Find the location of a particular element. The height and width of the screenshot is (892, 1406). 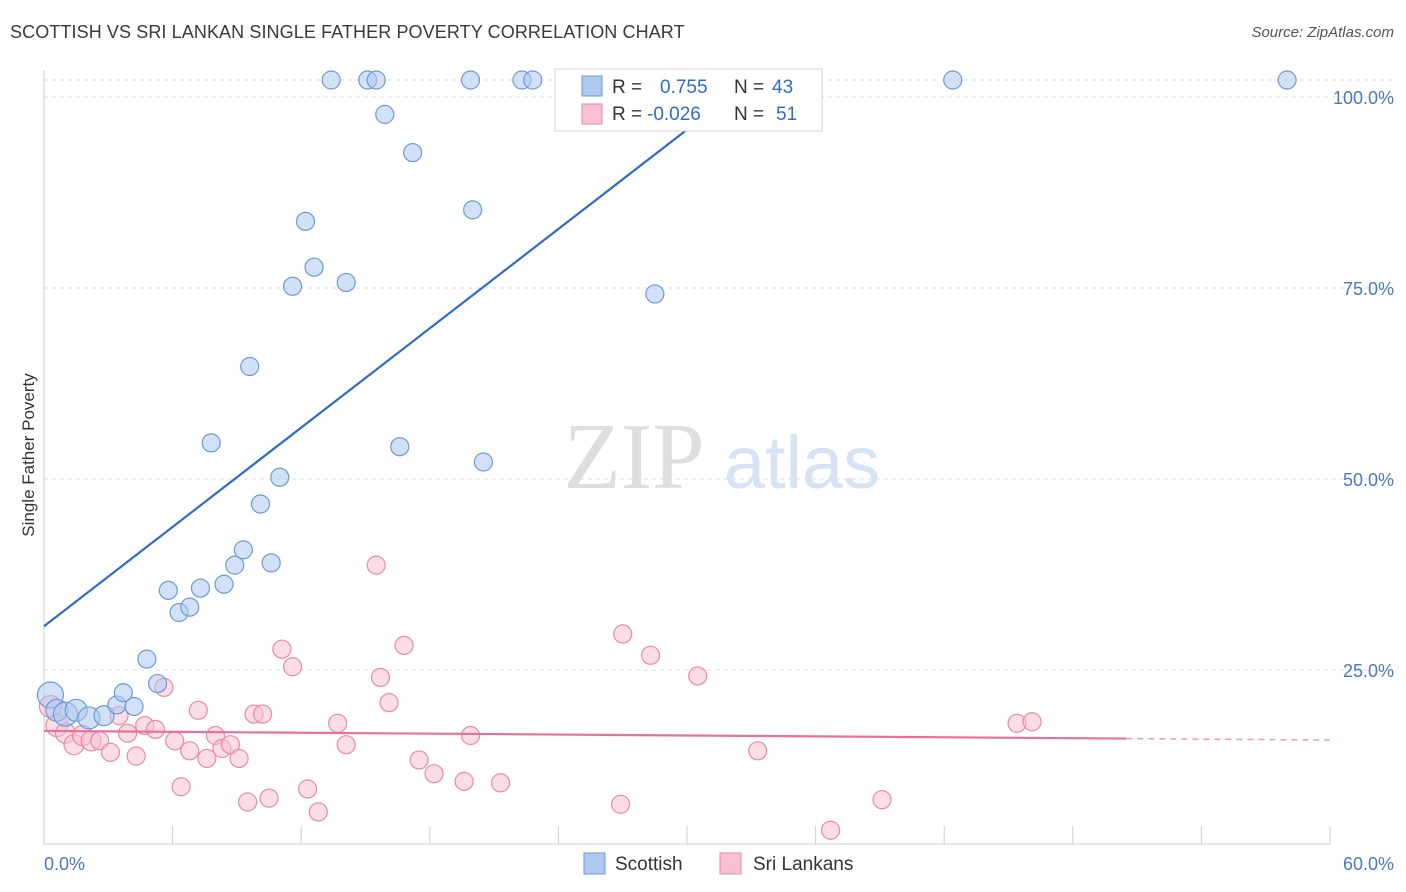

legend-r-label-scottish: R = is located at coordinates (627, 87).